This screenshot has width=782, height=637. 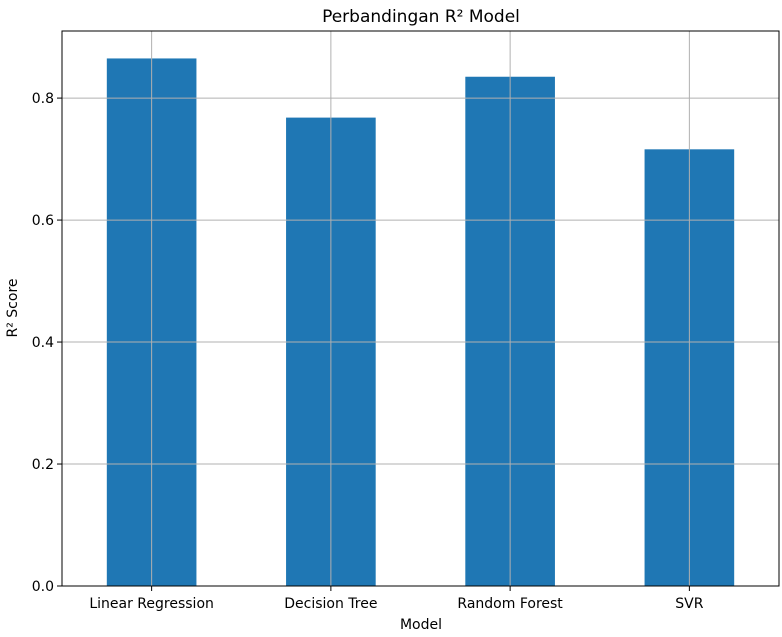 I want to click on y-tick-label: 0.8, so click(x=43, y=99).